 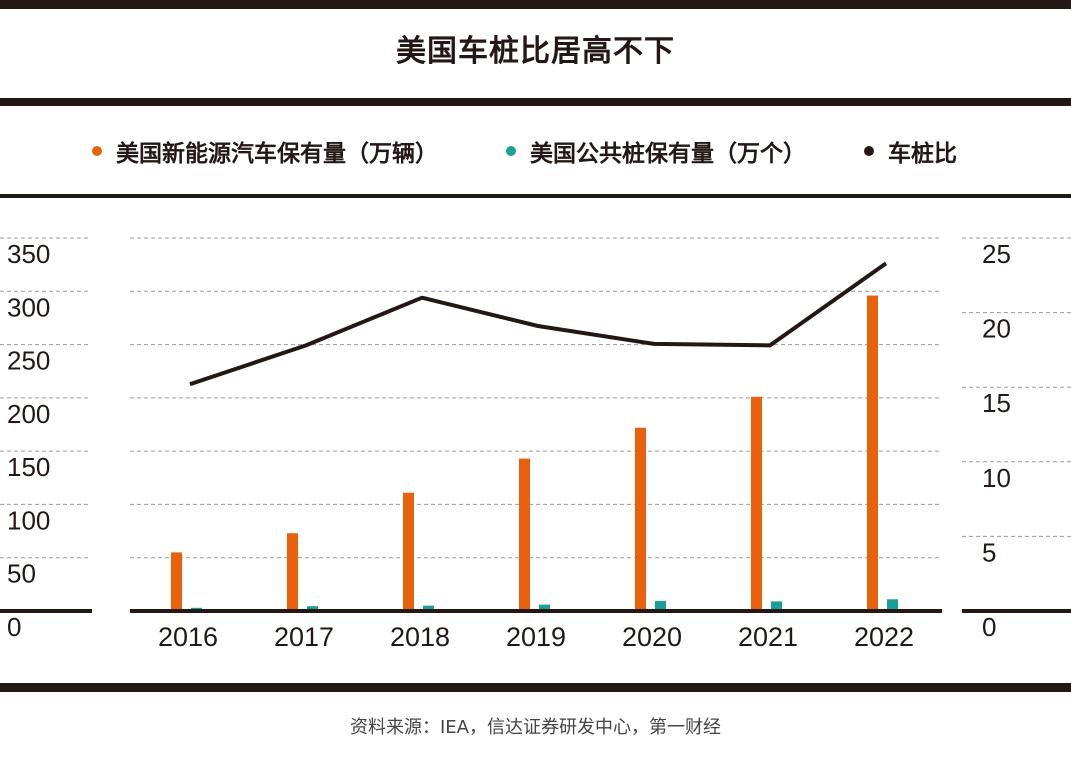 What do you see at coordinates (989, 552) in the screenshot?
I see `y-right-tick-label: 5` at bounding box center [989, 552].